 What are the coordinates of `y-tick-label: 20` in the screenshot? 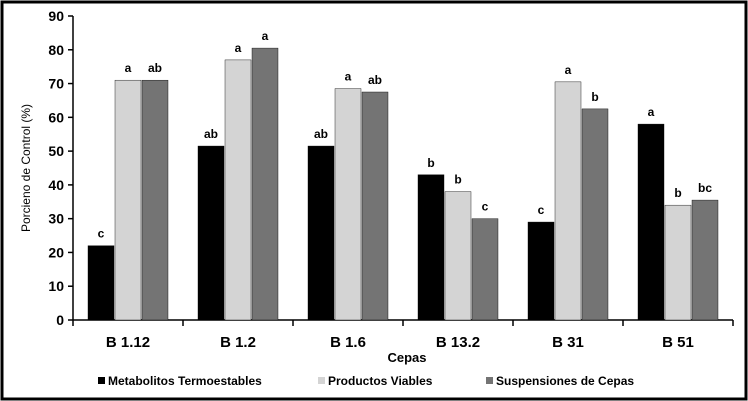 It's located at (56, 252).